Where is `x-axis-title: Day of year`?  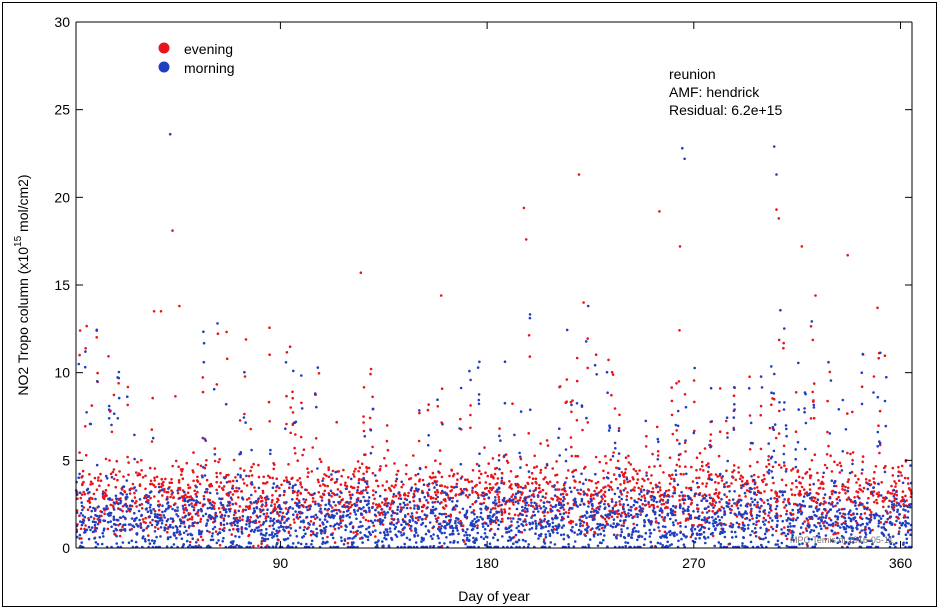
x-axis-title: Day of year is located at coordinates (494, 596).